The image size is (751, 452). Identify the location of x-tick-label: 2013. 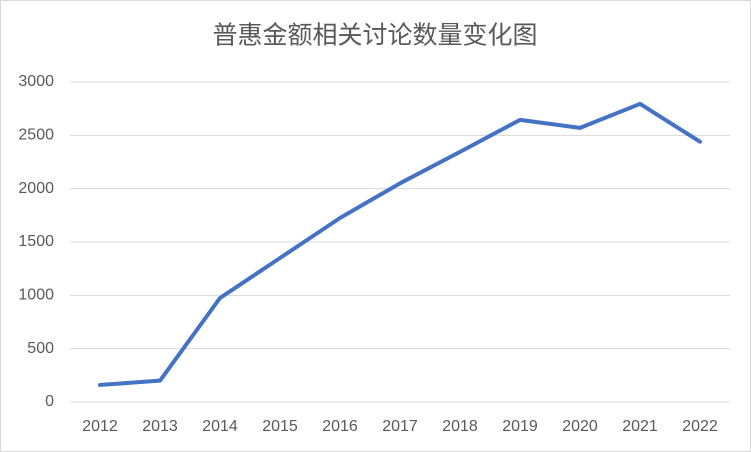
(160, 426).